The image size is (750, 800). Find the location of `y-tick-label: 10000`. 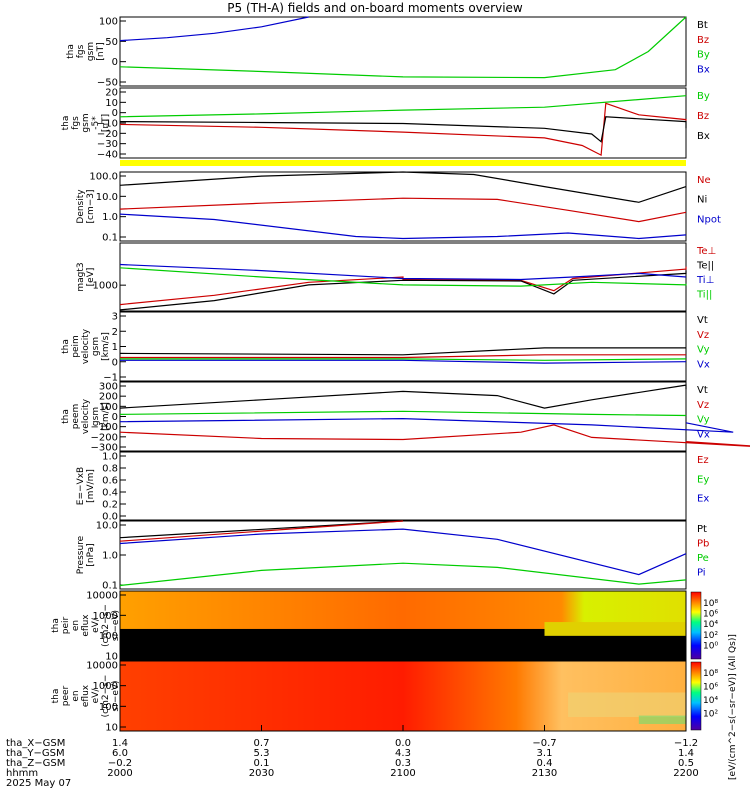

y-tick-label: 10000 is located at coordinates (102, 666).